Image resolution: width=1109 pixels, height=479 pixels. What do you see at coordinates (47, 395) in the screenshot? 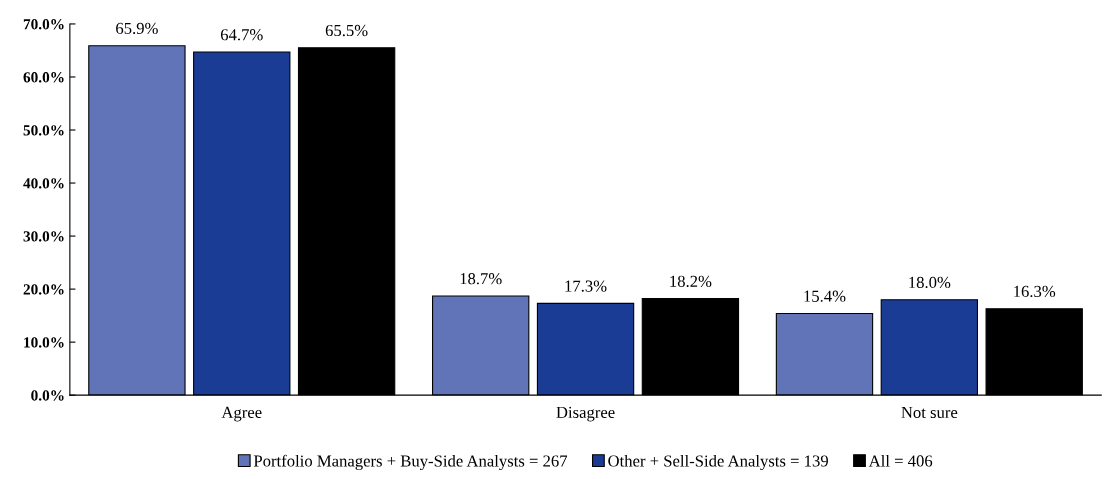
I see `y-tick-label: 0.0%` at bounding box center [47, 395].